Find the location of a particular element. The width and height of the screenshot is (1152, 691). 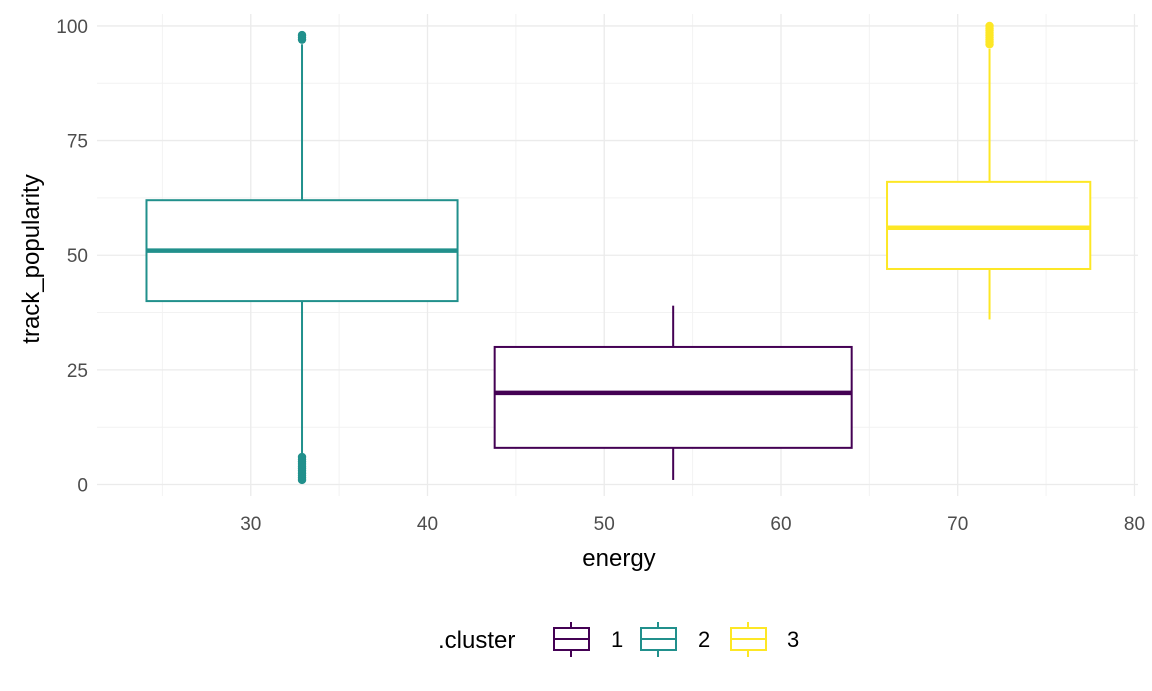

y-tick-label: 50 is located at coordinates (77, 256).